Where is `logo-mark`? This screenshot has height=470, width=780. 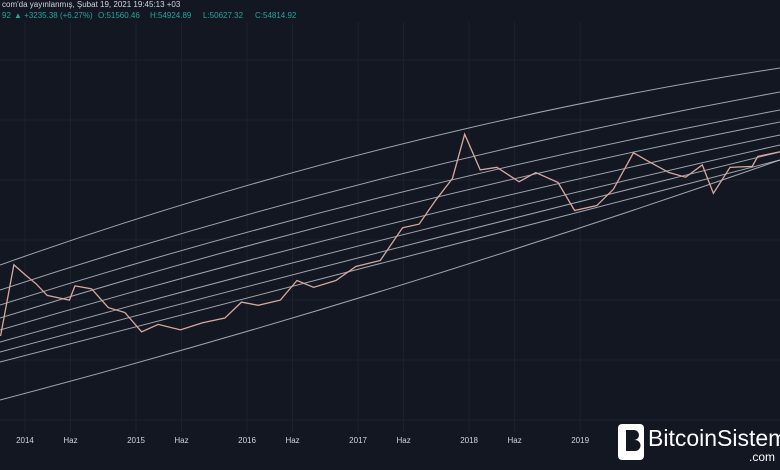
logo-mark is located at coordinates (633, 440).